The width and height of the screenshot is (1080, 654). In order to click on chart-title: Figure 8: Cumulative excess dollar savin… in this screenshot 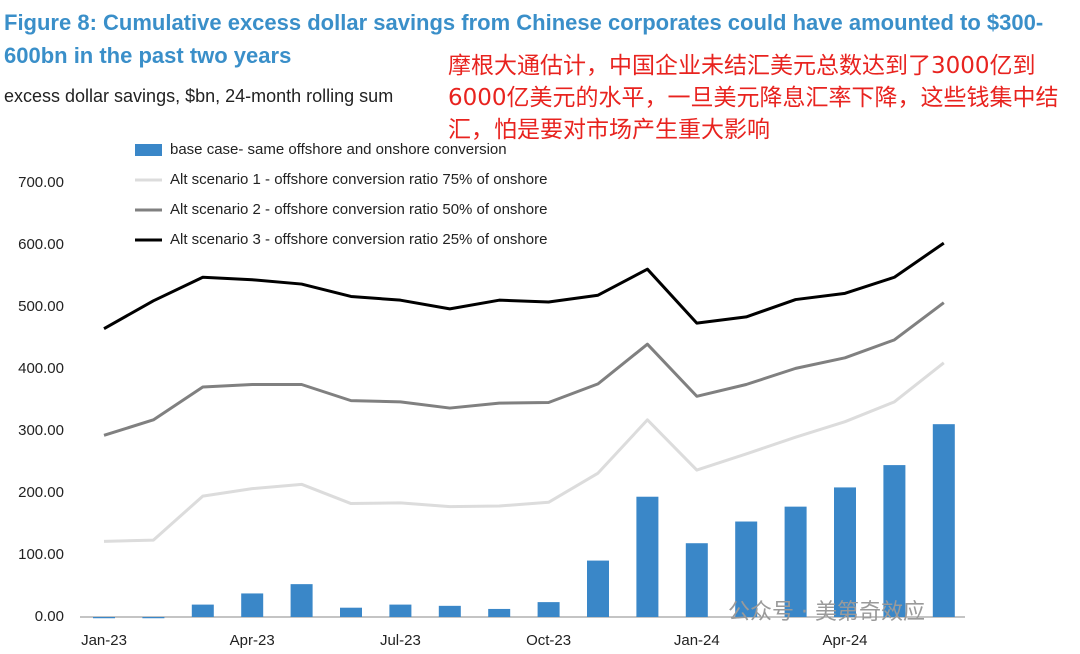, I will do `click(524, 39)`.